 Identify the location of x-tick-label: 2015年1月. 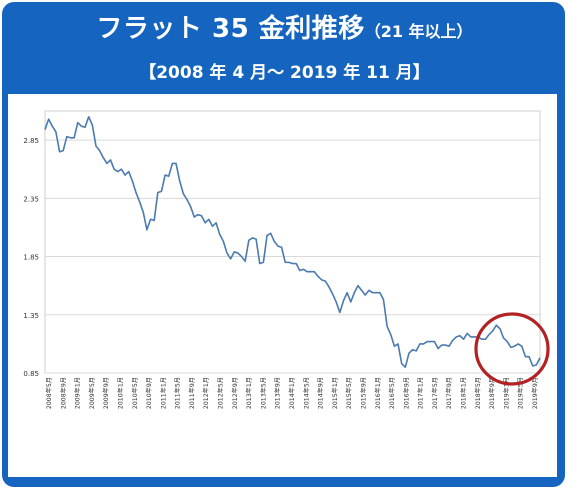
(335, 393).